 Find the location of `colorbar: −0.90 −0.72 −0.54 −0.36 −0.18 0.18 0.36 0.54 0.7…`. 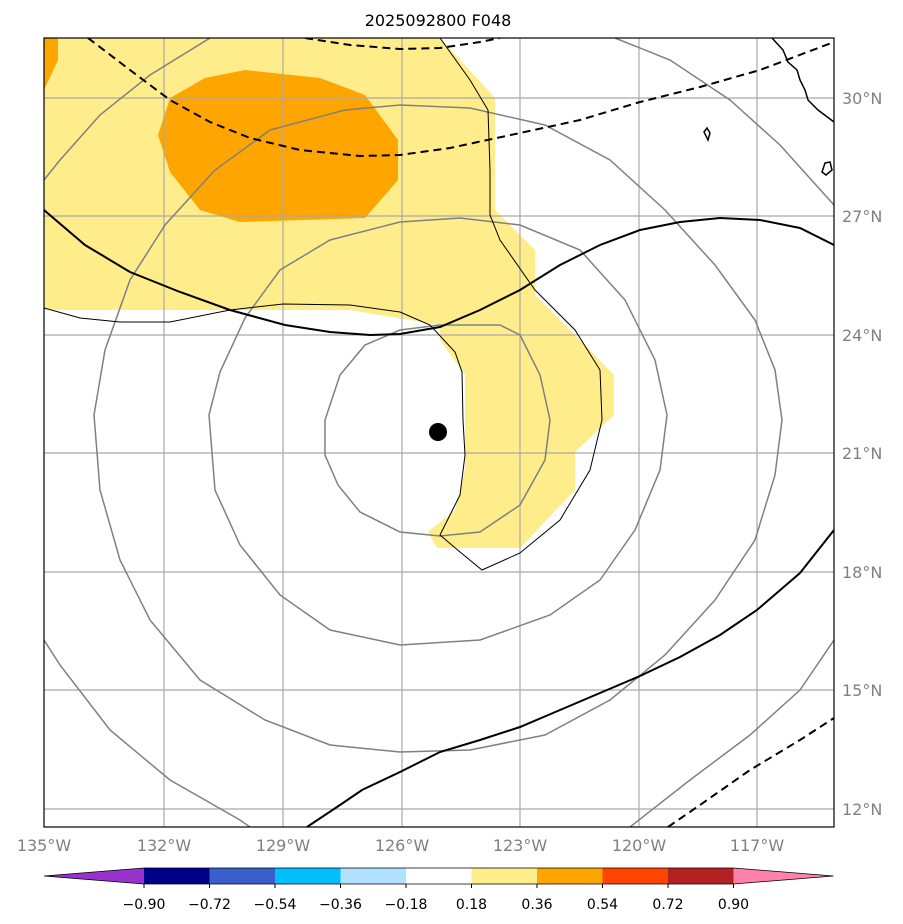

colorbar: −0.90 −0.72 −0.54 −0.36 −0.18 0.18 0.36 0.54 0.7… is located at coordinates (438, 890).